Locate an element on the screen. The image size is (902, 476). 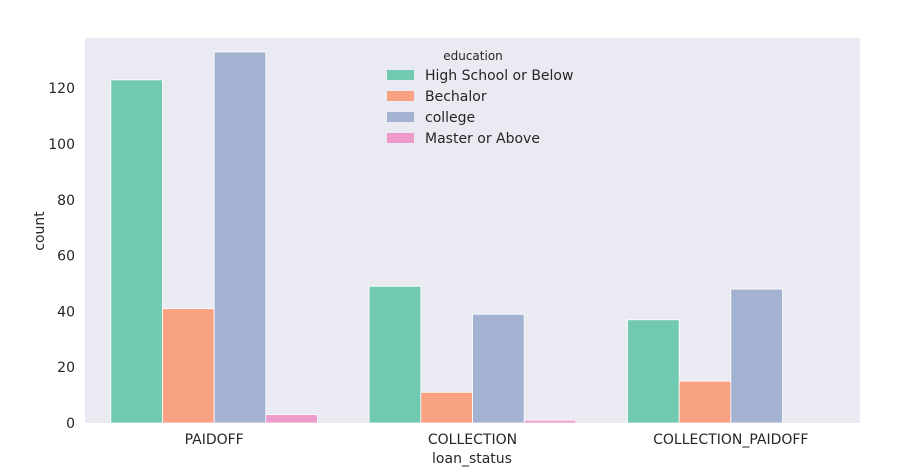
x-axis-label: loan_status is located at coordinates (472, 459).